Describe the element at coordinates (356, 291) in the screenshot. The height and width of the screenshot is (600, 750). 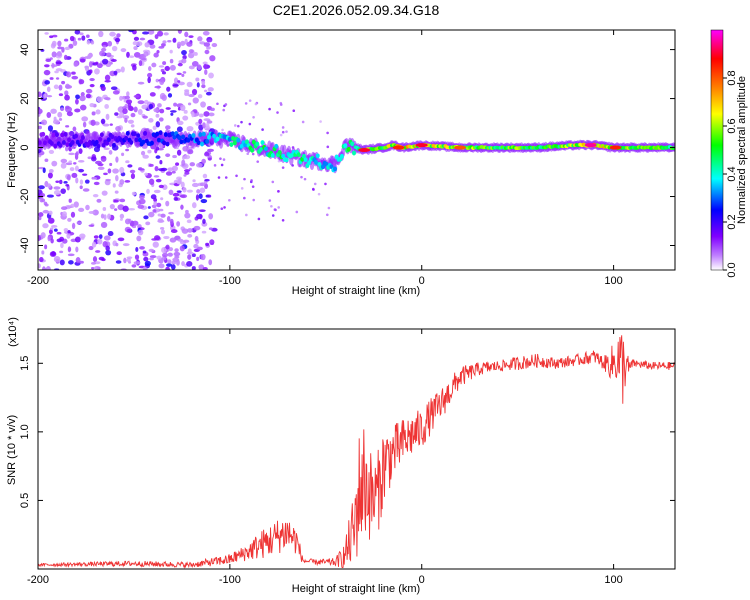
I see `spectrogram-x-label: Height of straight line (km)` at that location.